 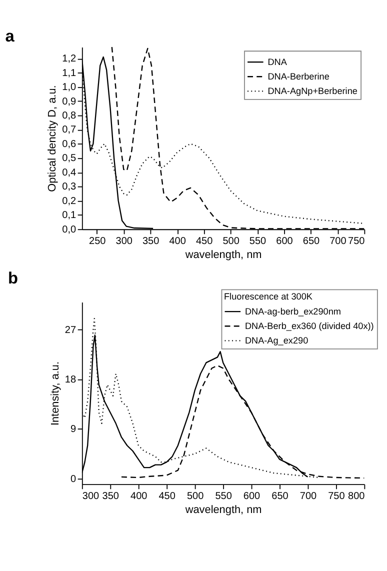 What do you see at coordinates (69, 102) in the screenshot?
I see `y-tick-label: 0,9` at bounding box center [69, 102].